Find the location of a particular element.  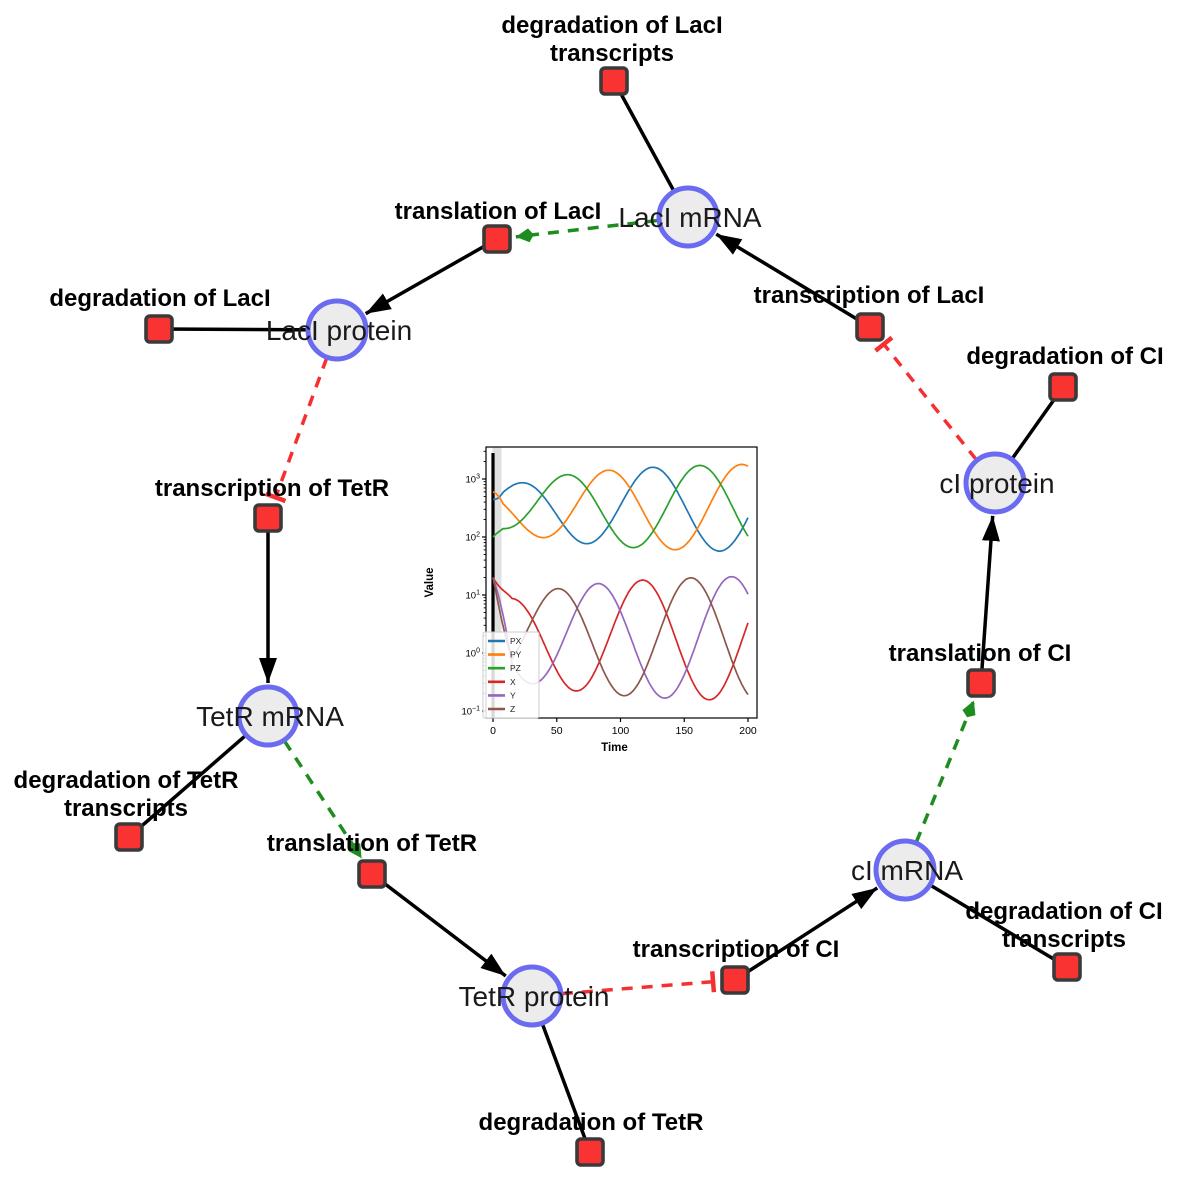

label-deg-ci-transcripts-line1: degradation of CI is located at coordinates (1063, 911).